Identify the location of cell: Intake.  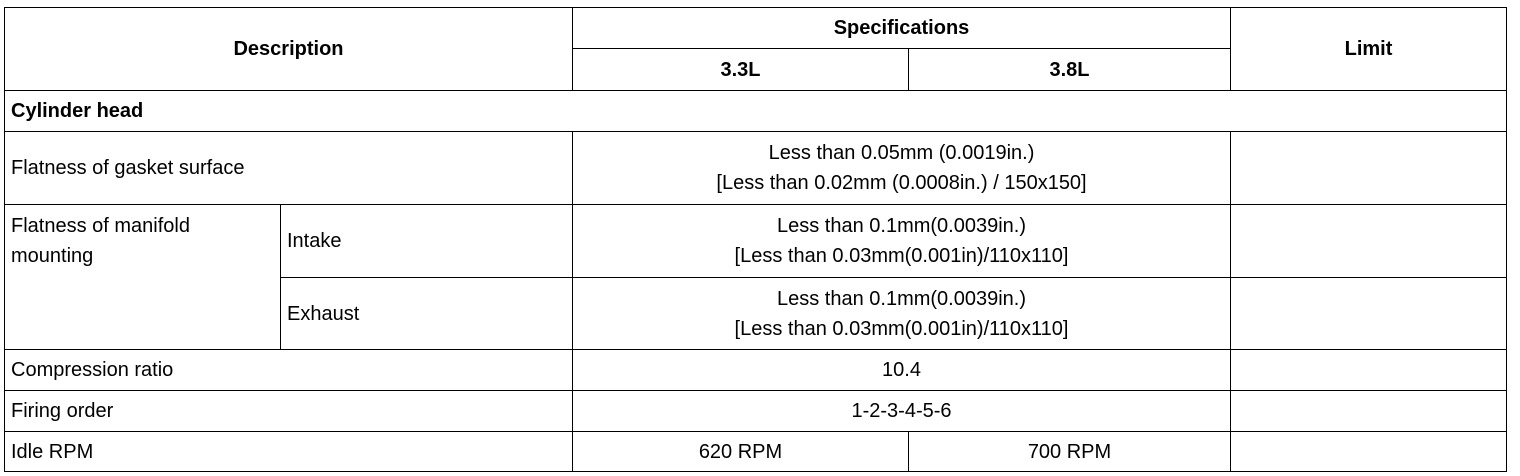
(426, 241).